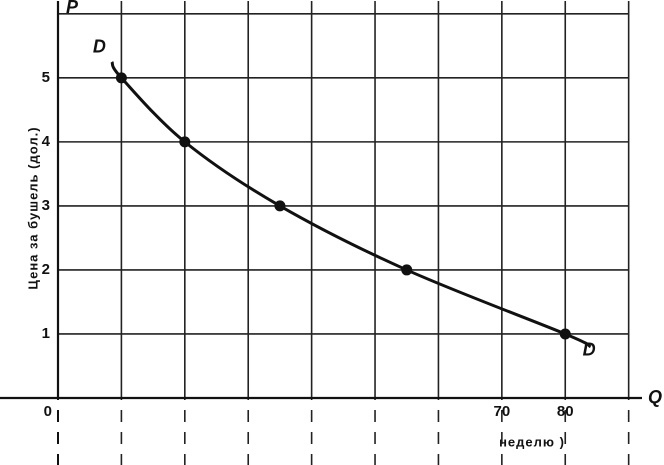  What do you see at coordinates (565, 411) in the screenshot?
I see `x-tick-label: 80` at bounding box center [565, 411].